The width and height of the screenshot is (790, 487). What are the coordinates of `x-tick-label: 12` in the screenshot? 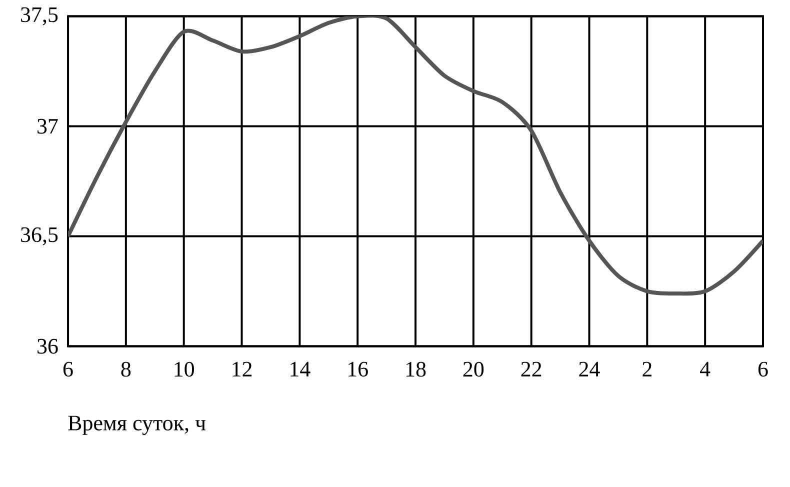 It's located at (242, 369).